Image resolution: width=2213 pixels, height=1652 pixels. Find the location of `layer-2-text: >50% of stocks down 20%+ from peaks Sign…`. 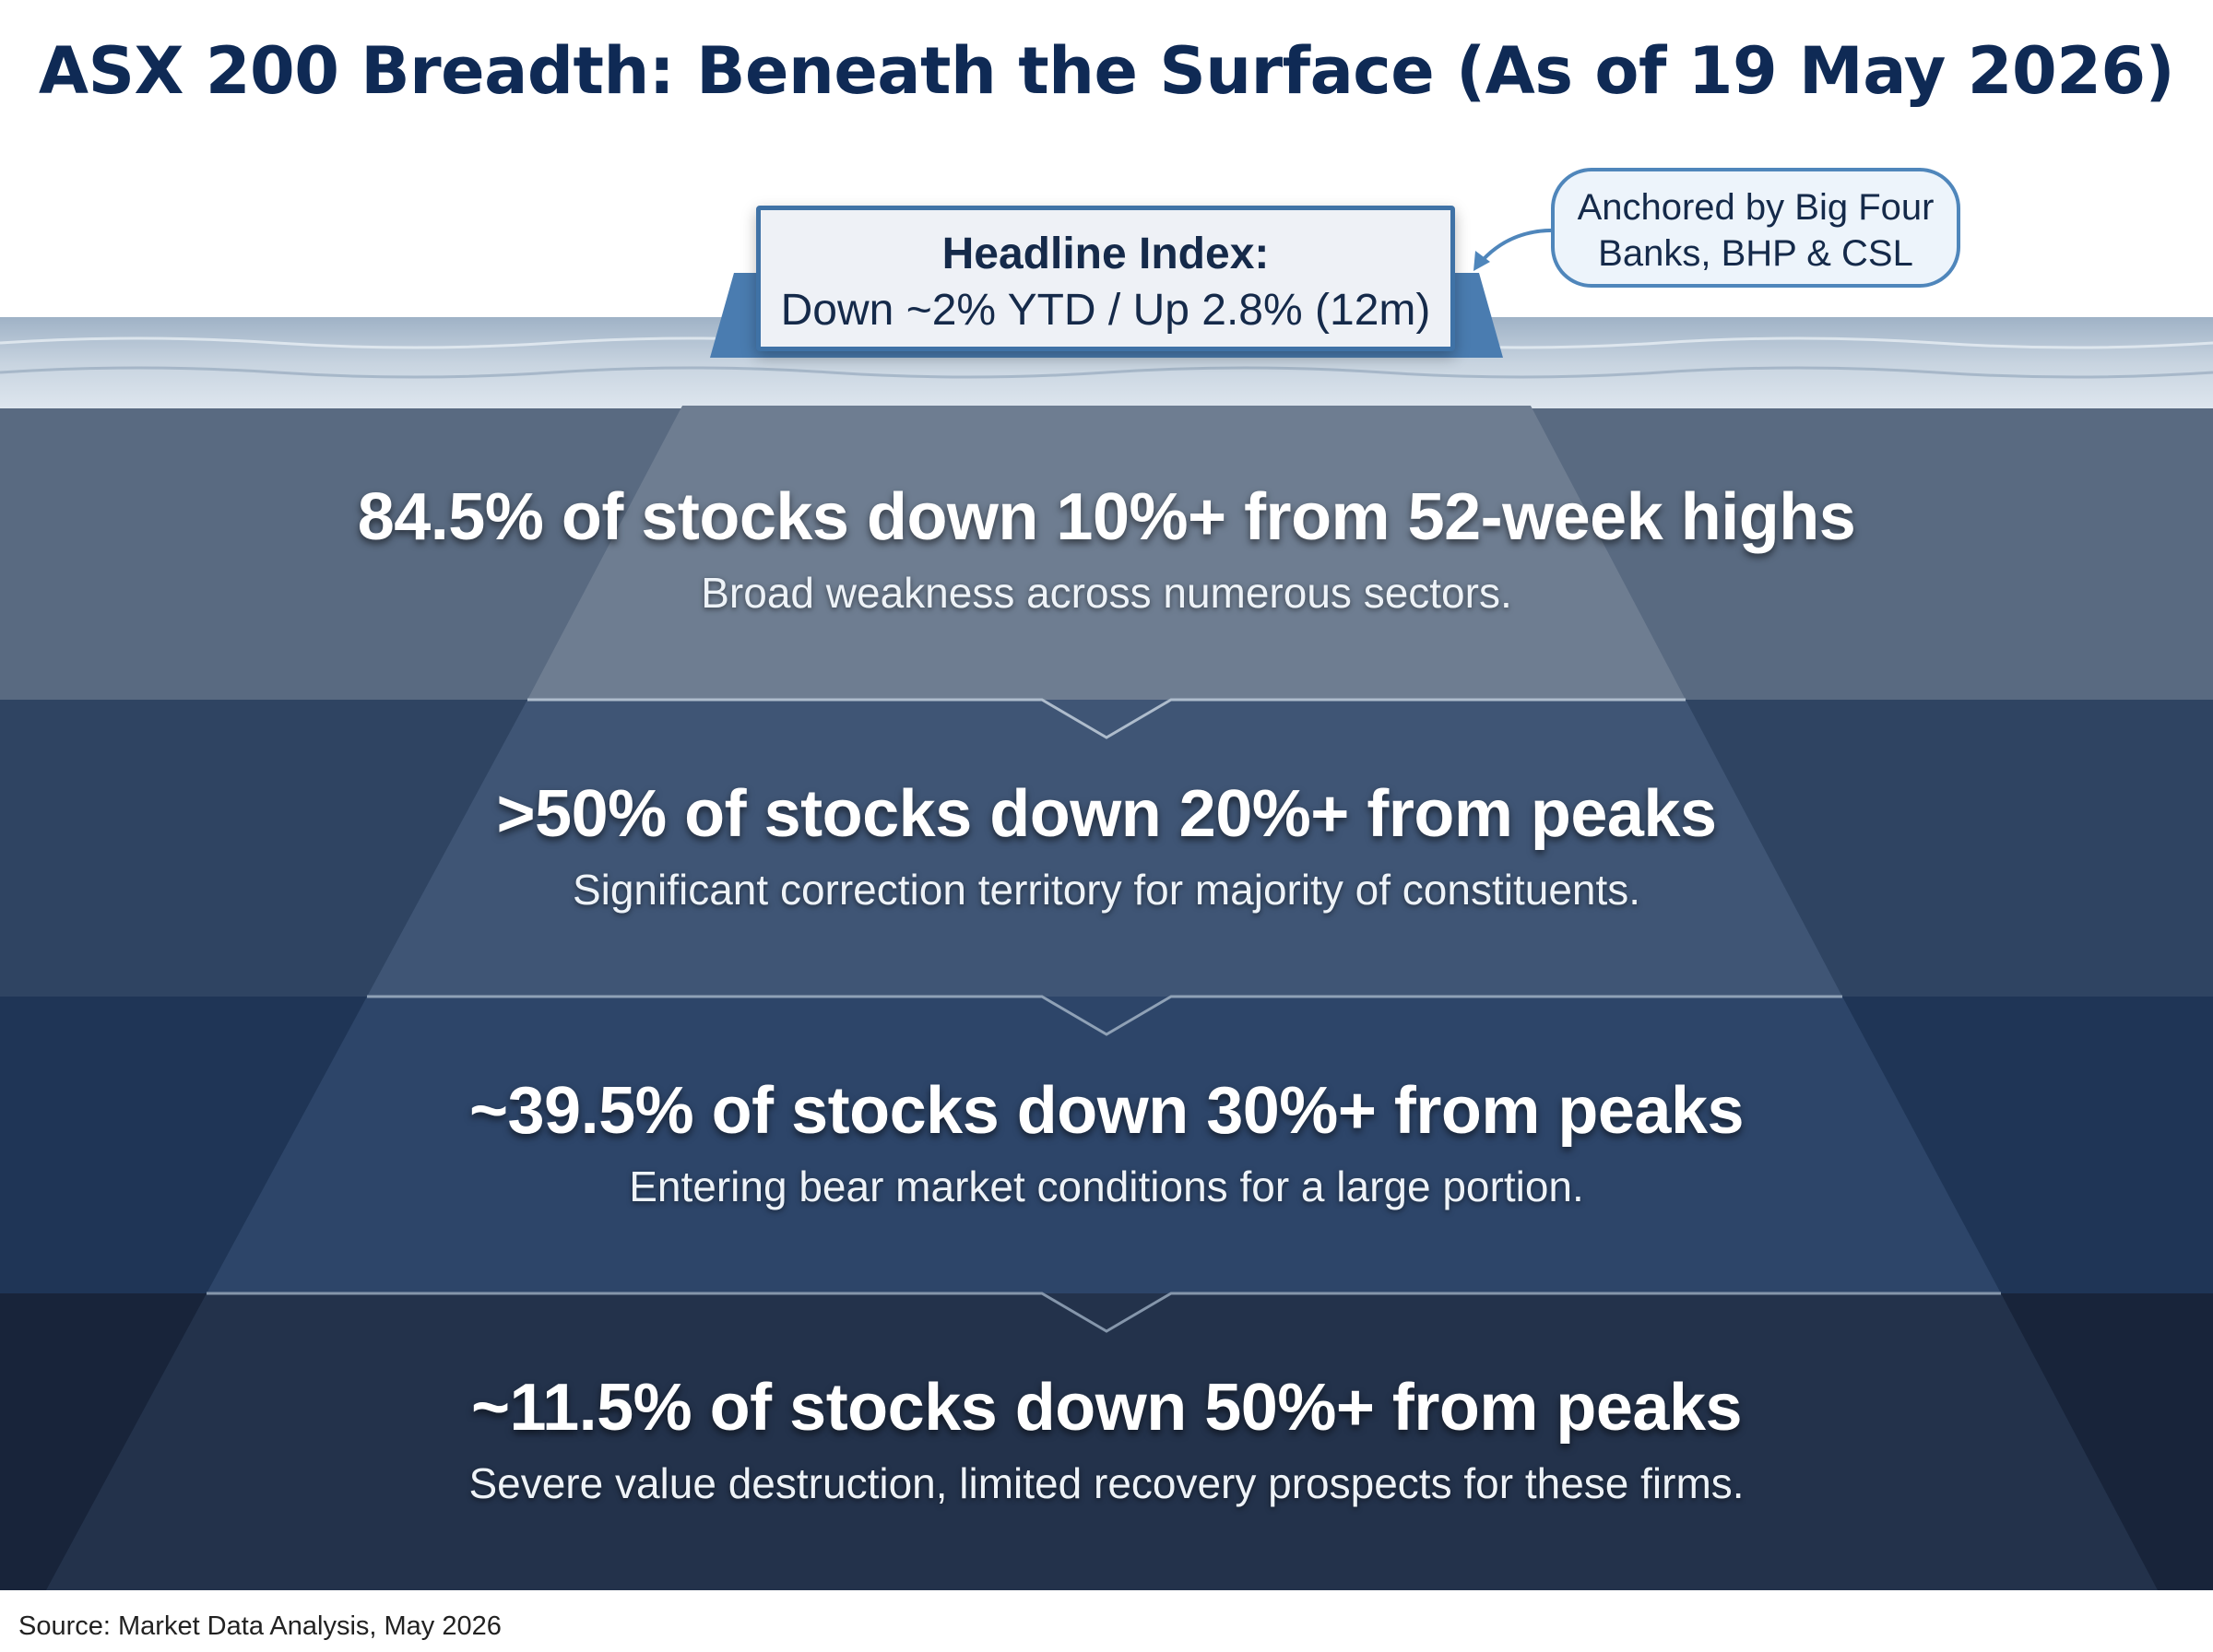

layer-2-text: >50% of stocks down 20%+ from peaks Sign… is located at coordinates (1106, 845).